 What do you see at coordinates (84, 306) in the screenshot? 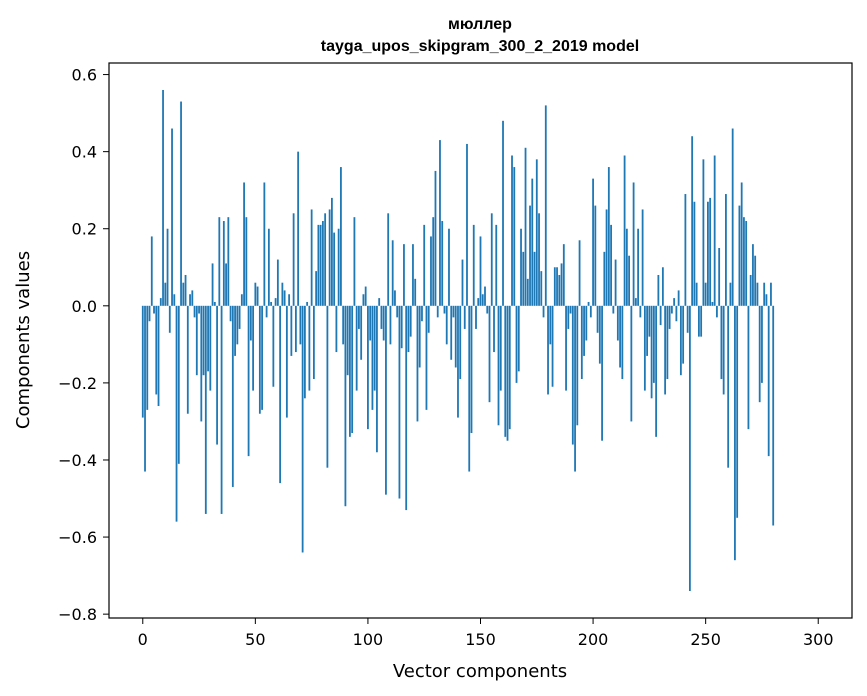
I see `y-tick-label: 0.0` at bounding box center [84, 306].